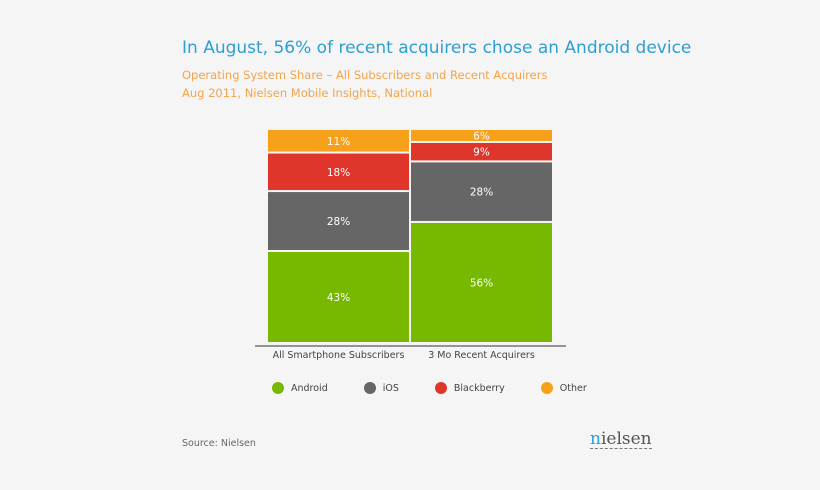 The height and width of the screenshot is (490, 820). Describe the element at coordinates (479, 388) in the screenshot. I see `legend-label: Blackberry` at that location.